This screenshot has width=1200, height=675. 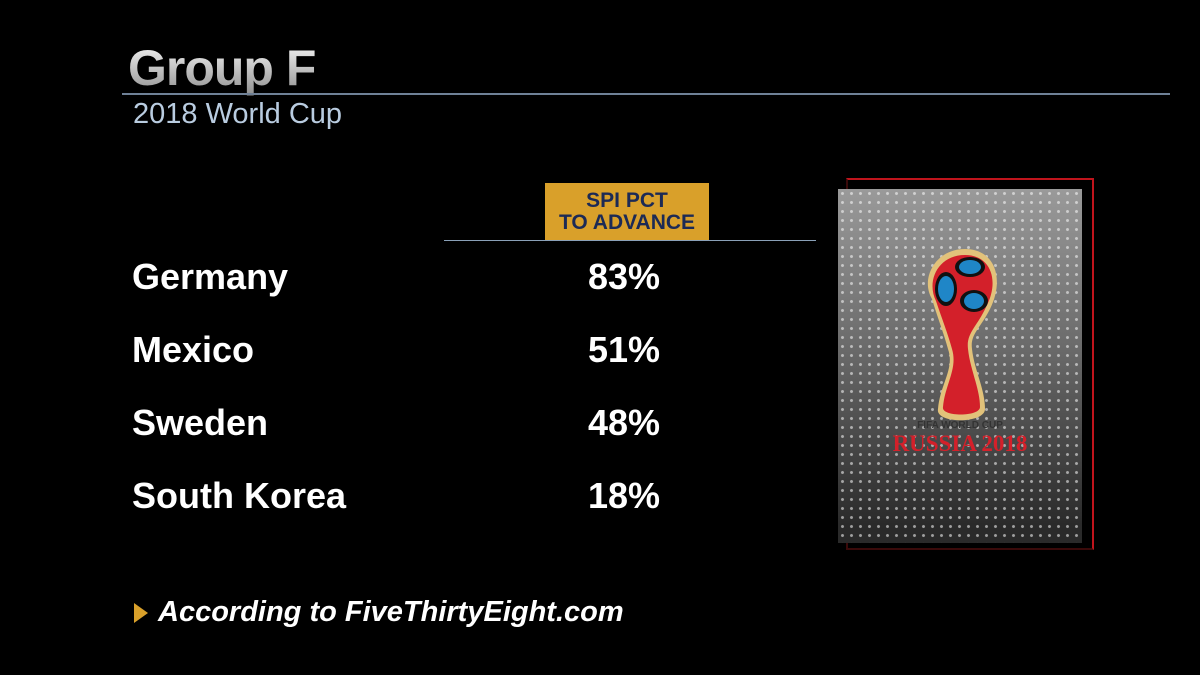 I want to click on advance-pct: 48%, so click(x=624, y=422).